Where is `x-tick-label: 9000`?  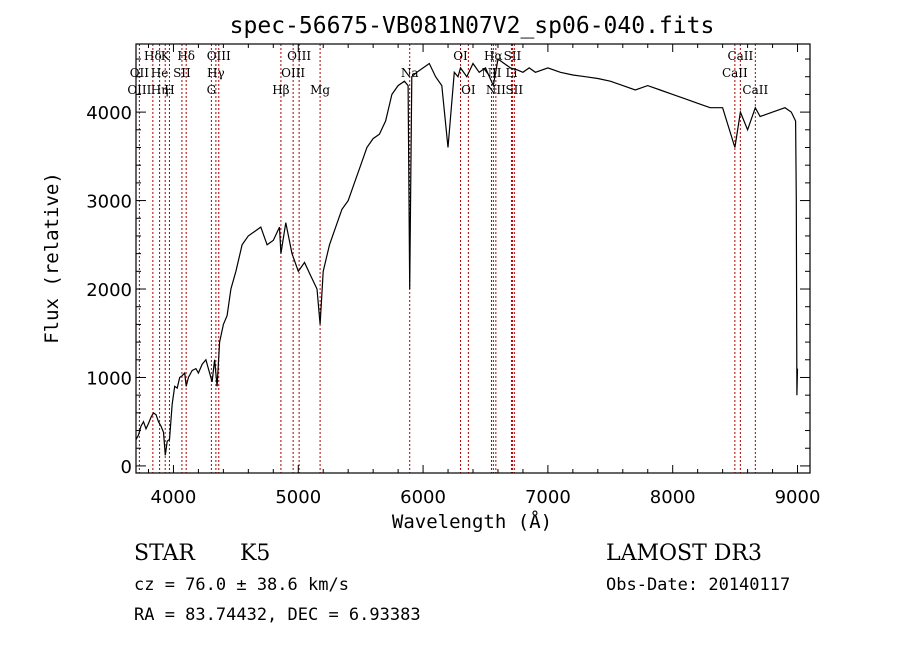
x-tick-label: 9000 is located at coordinates (798, 497).